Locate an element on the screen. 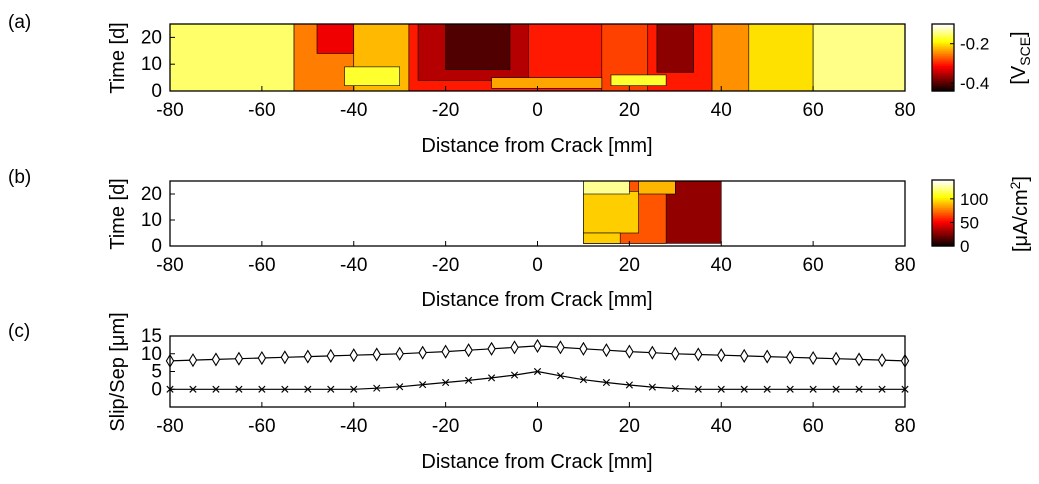 The image size is (1039, 484). line-plot-c is located at coordinates (537, 365).